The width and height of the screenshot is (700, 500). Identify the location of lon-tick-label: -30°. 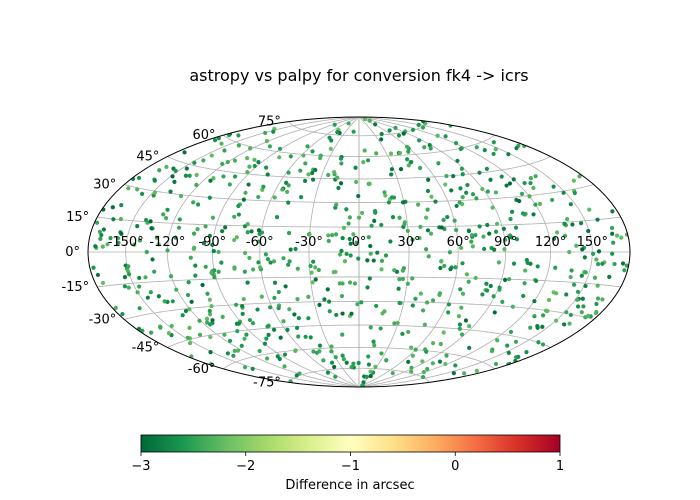
(309, 242).